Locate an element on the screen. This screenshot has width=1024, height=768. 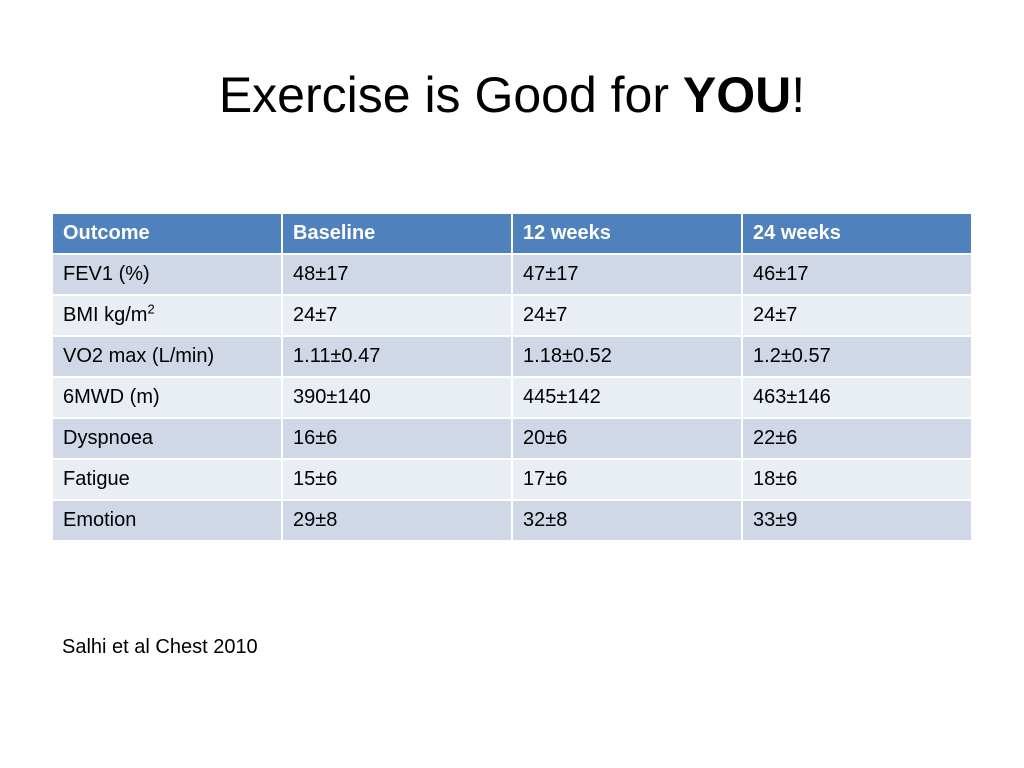
outcome-cell: VO2 max (L/min) is located at coordinates (167, 356).